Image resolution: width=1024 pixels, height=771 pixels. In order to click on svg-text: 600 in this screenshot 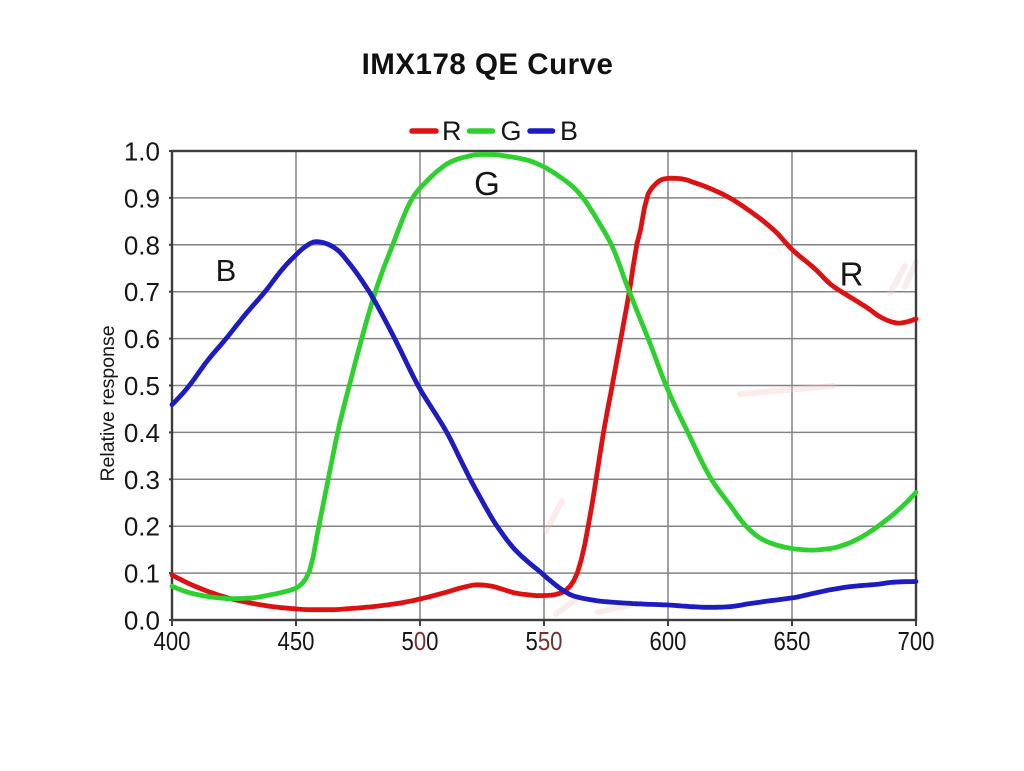, I will do `click(668, 641)`.